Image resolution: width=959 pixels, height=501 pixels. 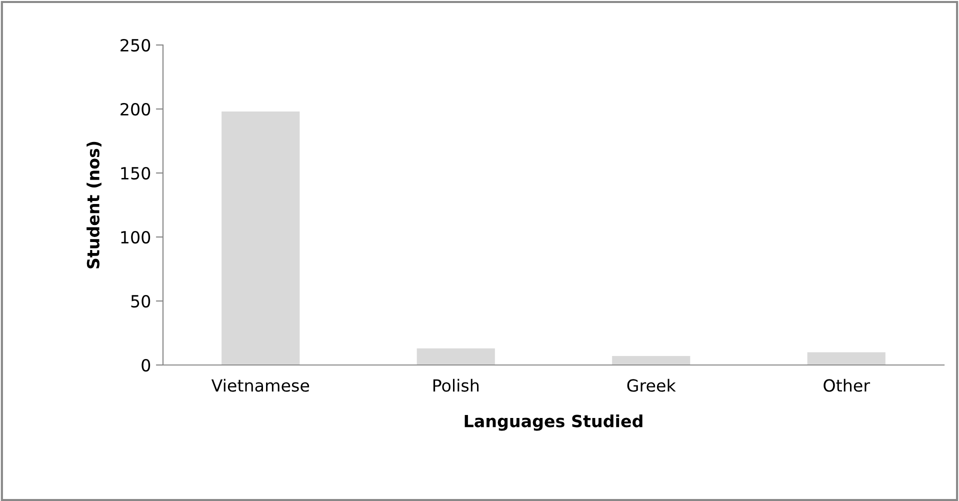 What do you see at coordinates (260, 385) in the screenshot?
I see `x-tick-label: Vietnamese` at bounding box center [260, 385].